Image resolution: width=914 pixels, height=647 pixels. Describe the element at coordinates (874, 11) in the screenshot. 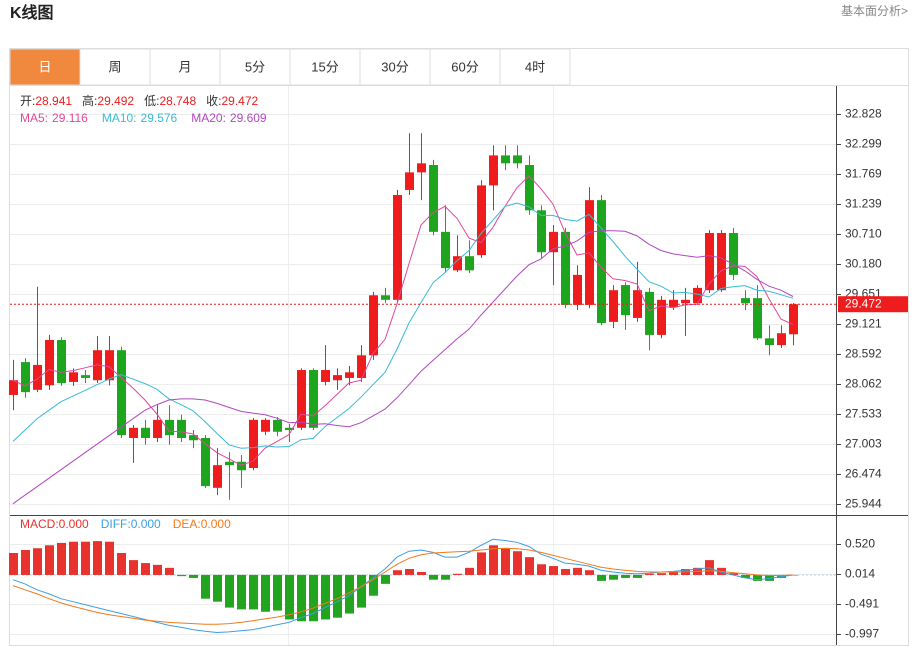

I see `analysis-link: 基本面分析>` at that location.